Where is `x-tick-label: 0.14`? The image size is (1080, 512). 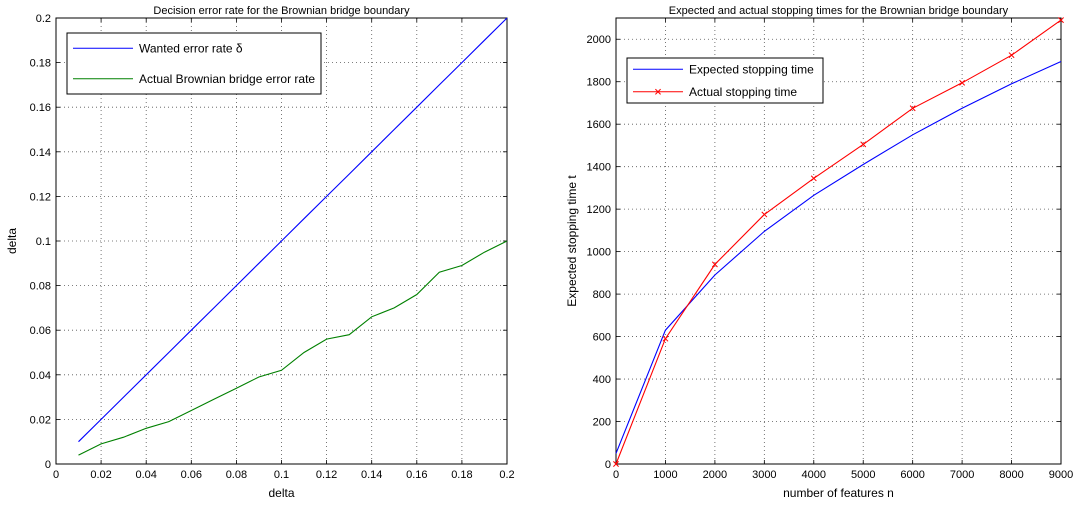
x-tick-label: 0.14 is located at coordinates (371, 475).